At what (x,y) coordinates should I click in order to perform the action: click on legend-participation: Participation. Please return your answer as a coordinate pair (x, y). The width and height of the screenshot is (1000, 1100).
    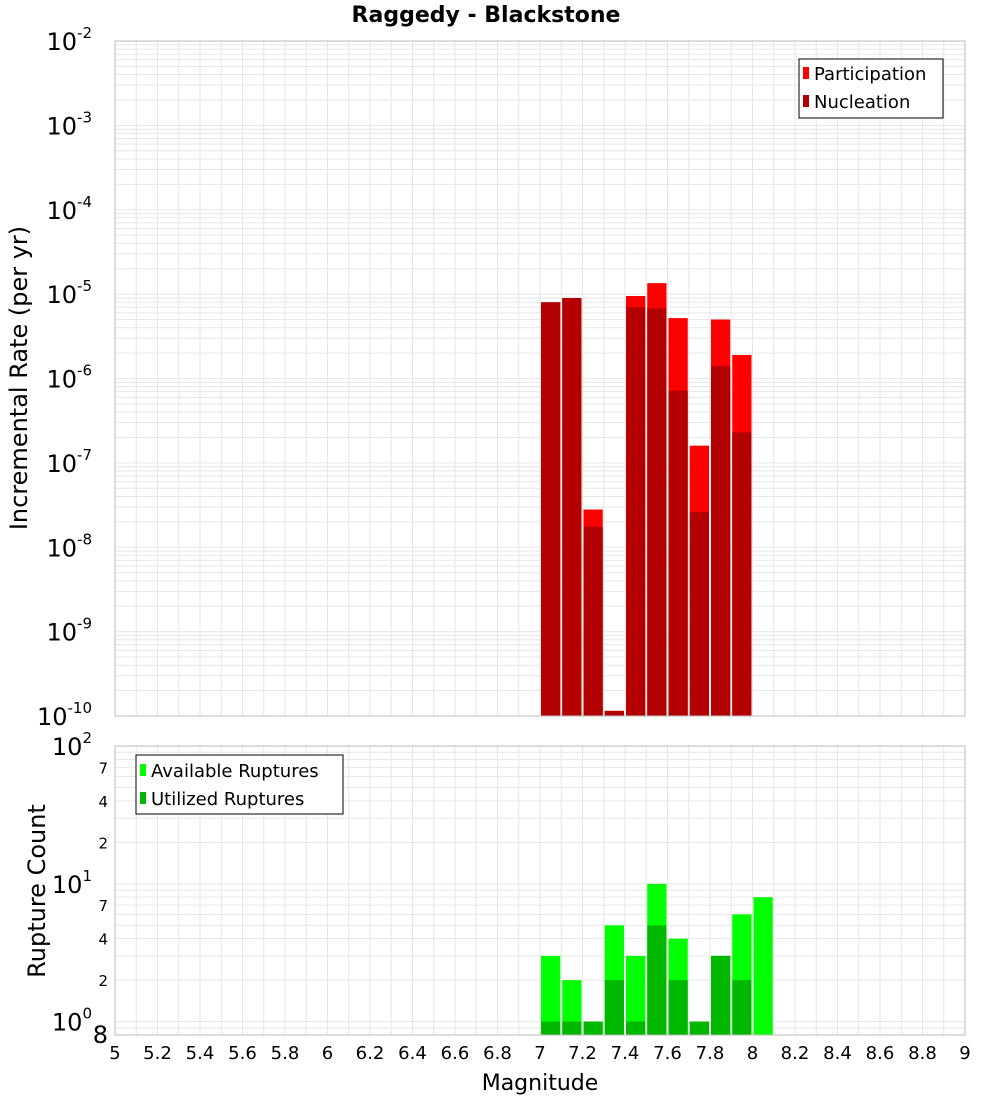
    Looking at the image, I should click on (870, 74).